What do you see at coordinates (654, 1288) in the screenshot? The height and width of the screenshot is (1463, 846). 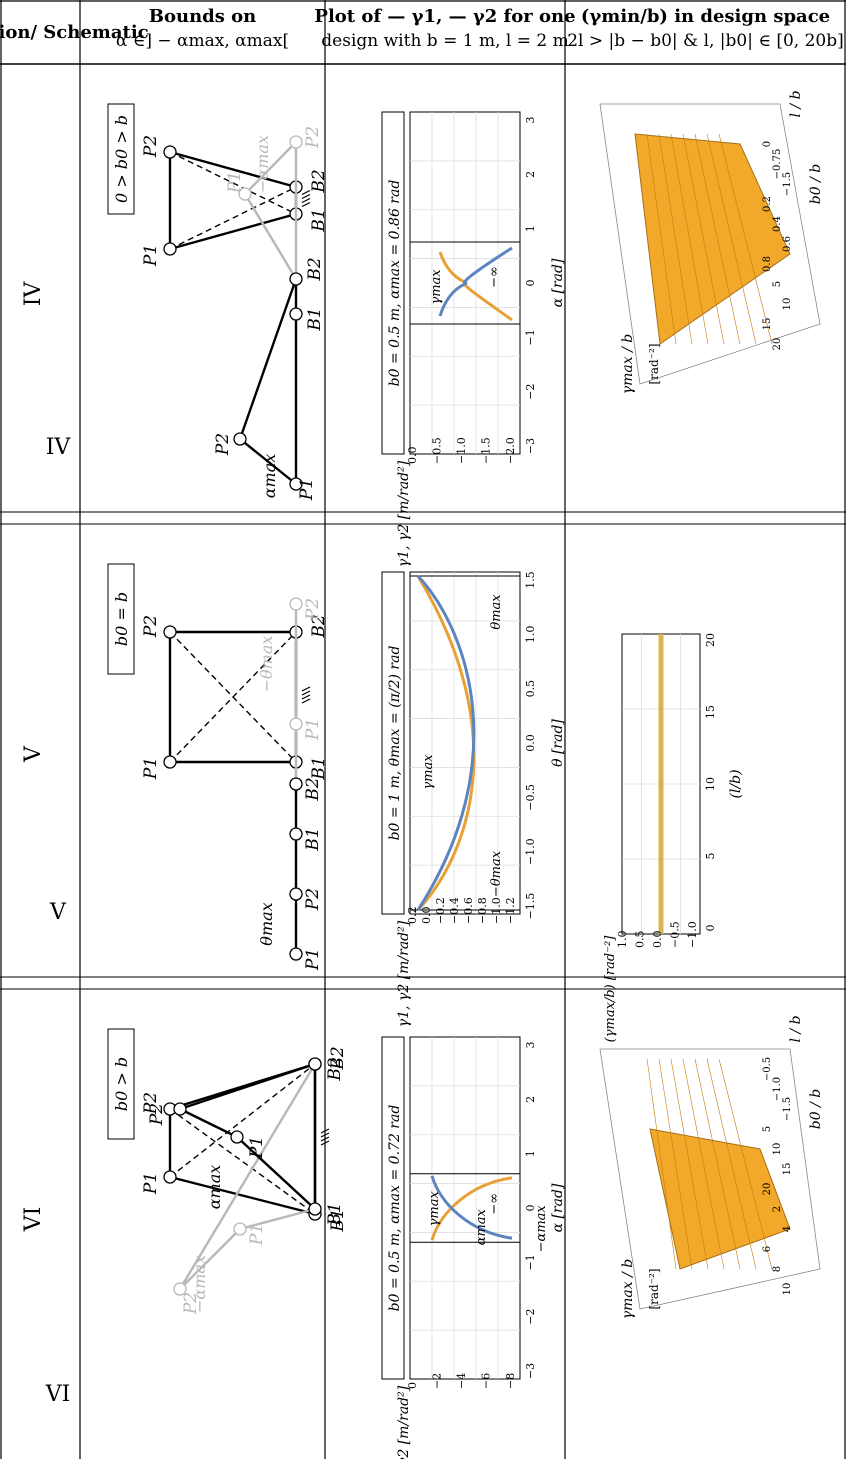 I see `z-axis-unit: [rad⁻²]` at bounding box center [654, 1288].